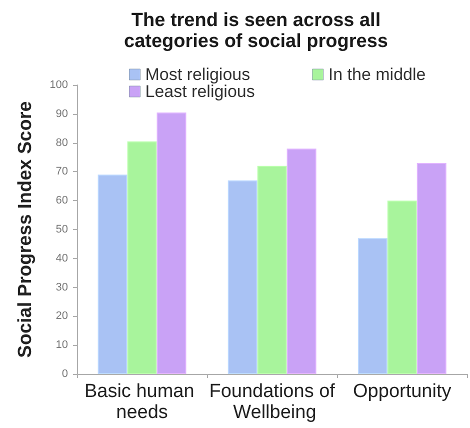 Image resolution: width=470 pixels, height=428 pixels. What do you see at coordinates (62, 287) in the screenshot?
I see `y-tick-label: 30` at bounding box center [62, 287].